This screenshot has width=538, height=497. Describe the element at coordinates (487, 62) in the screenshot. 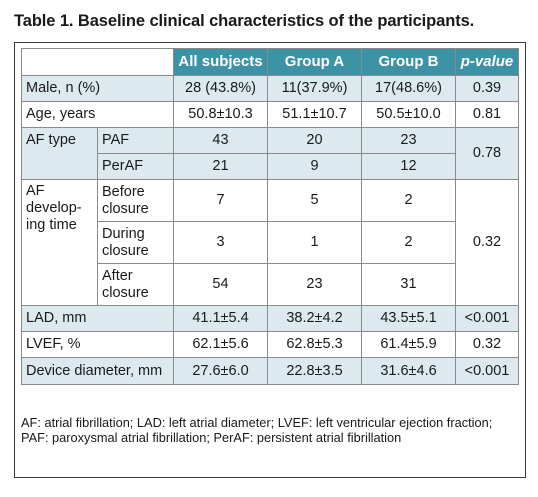

I see `header-p-value: p-value` at that location.